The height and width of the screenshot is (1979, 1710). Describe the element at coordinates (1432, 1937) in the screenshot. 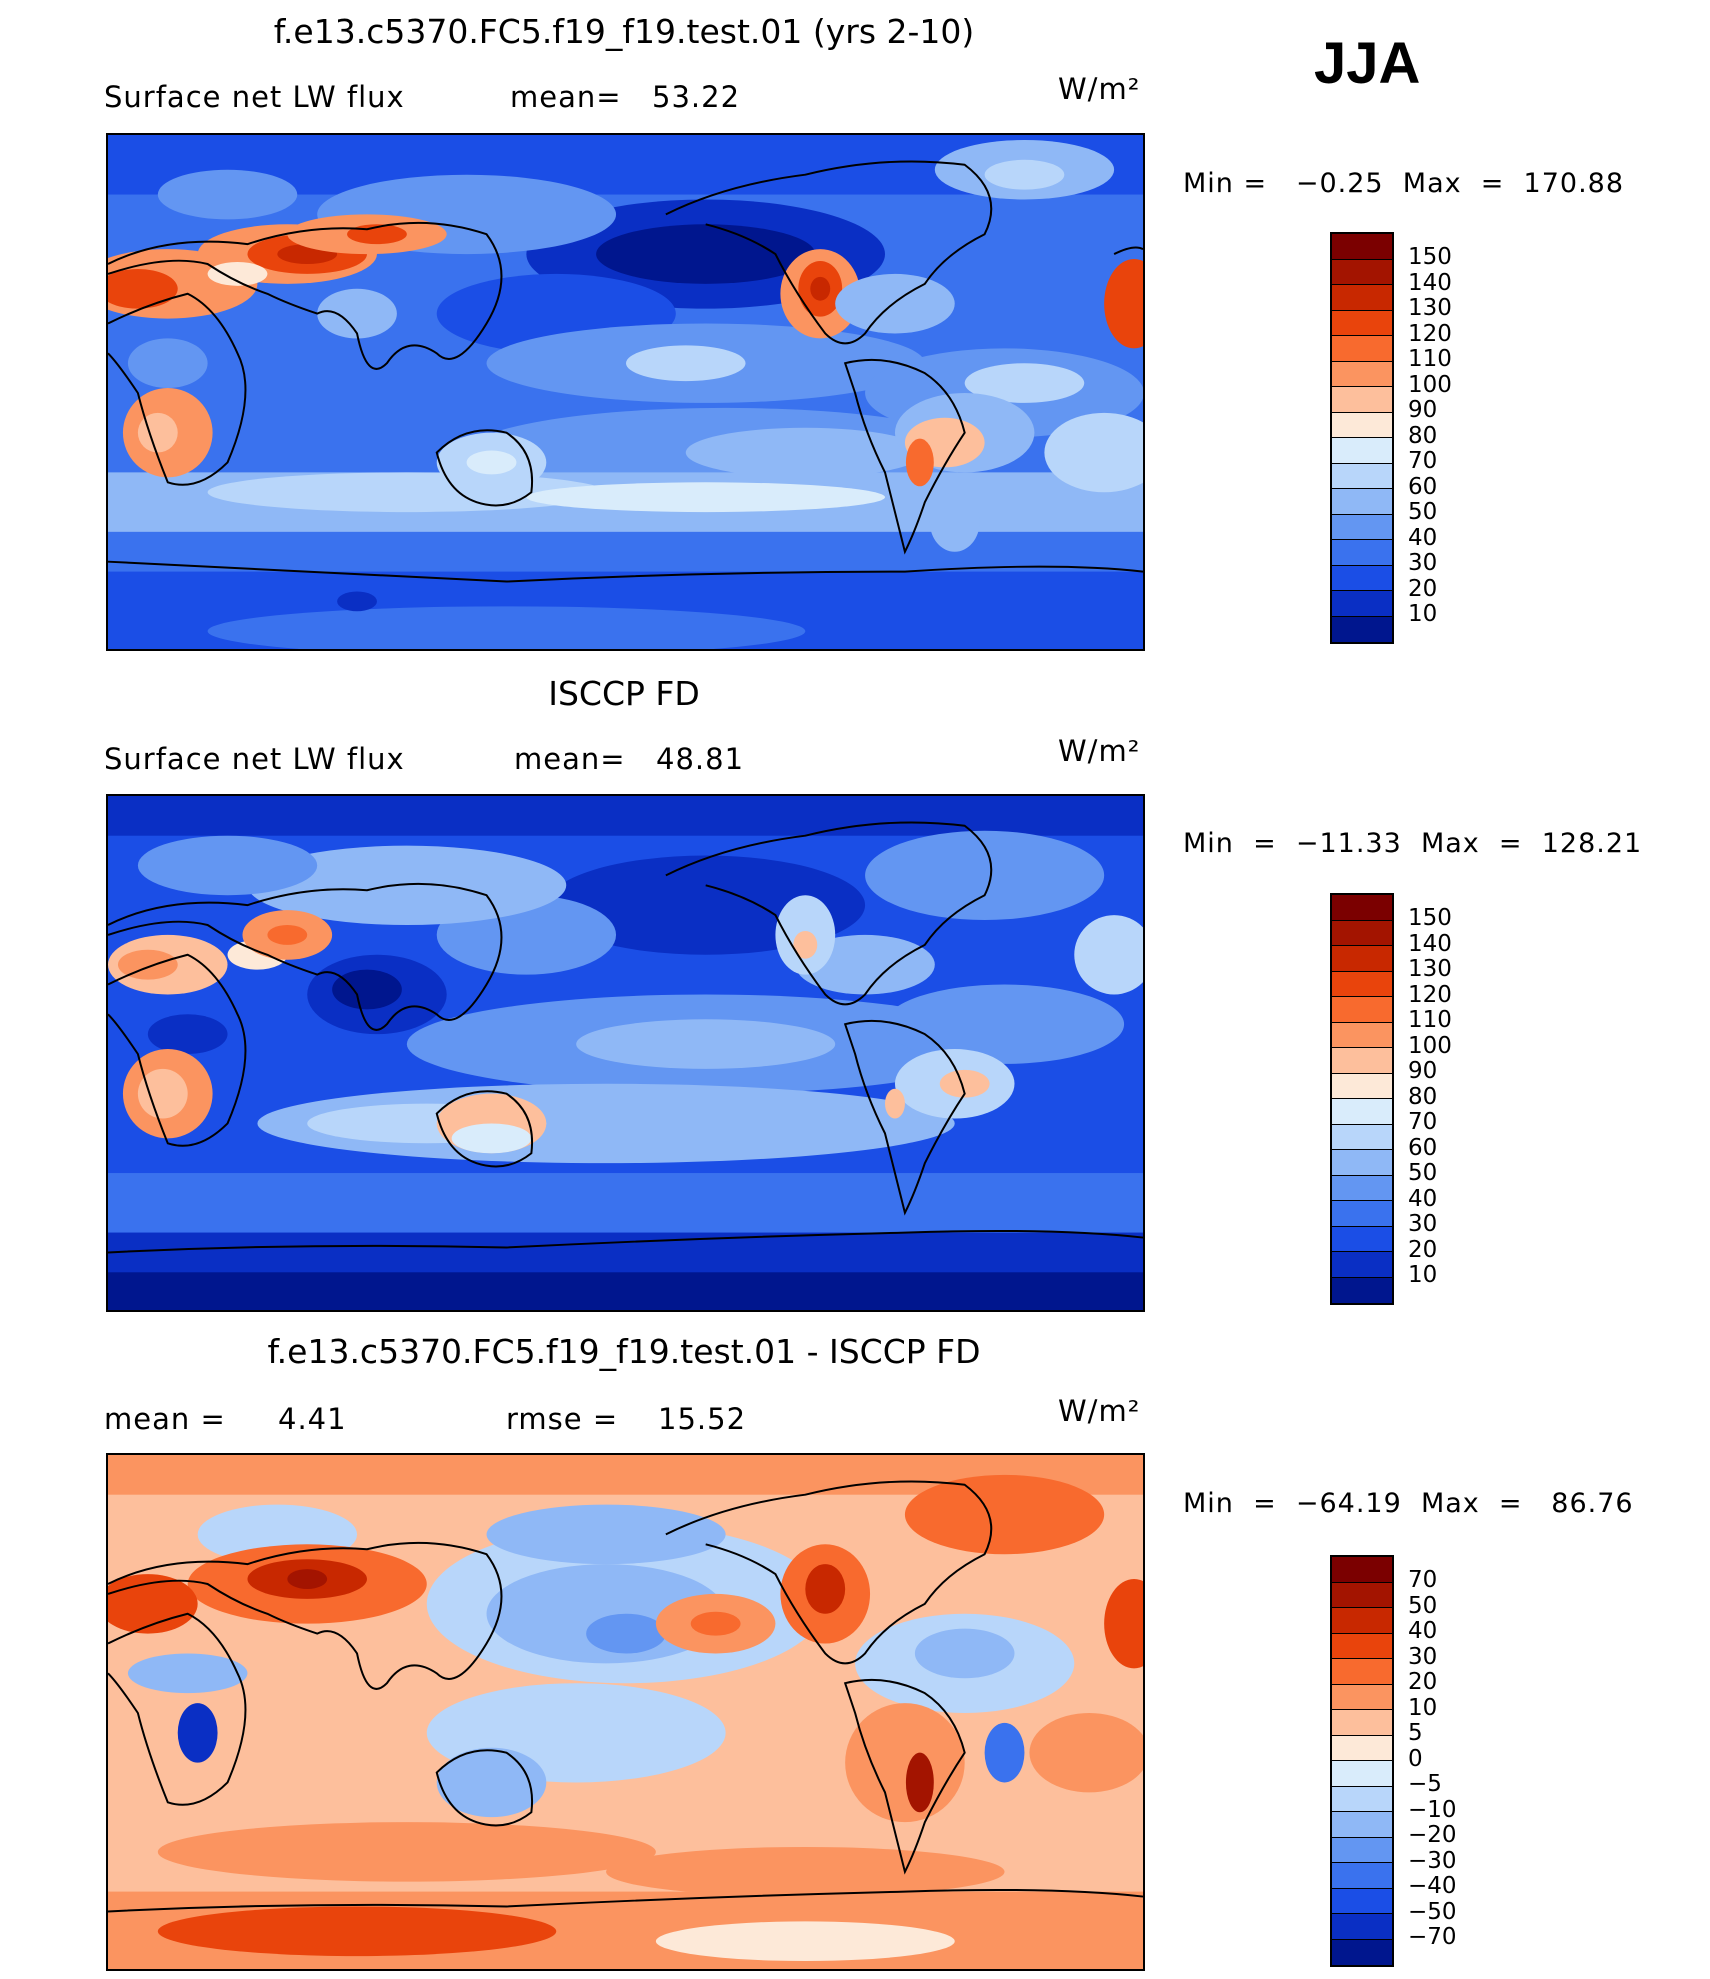

I see `colorbar-tick-label: −70` at that location.